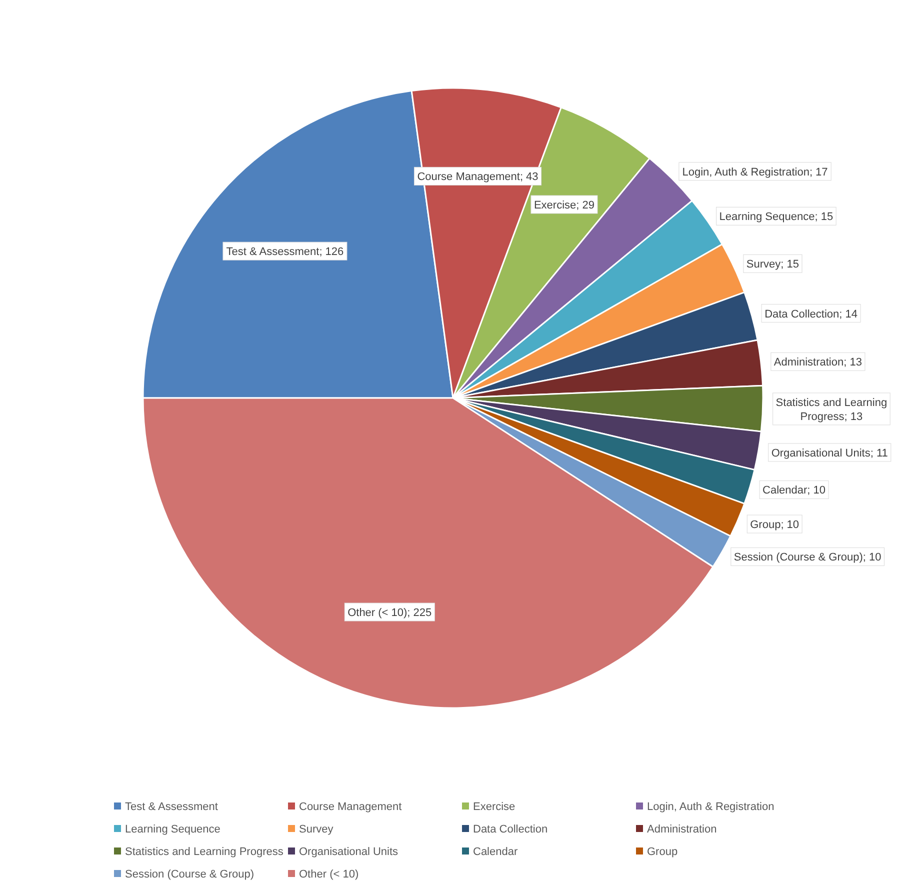 The image size is (916, 881). What do you see at coordinates (564, 205) in the screenshot?
I see `data-label: Exercise; 29` at bounding box center [564, 205].